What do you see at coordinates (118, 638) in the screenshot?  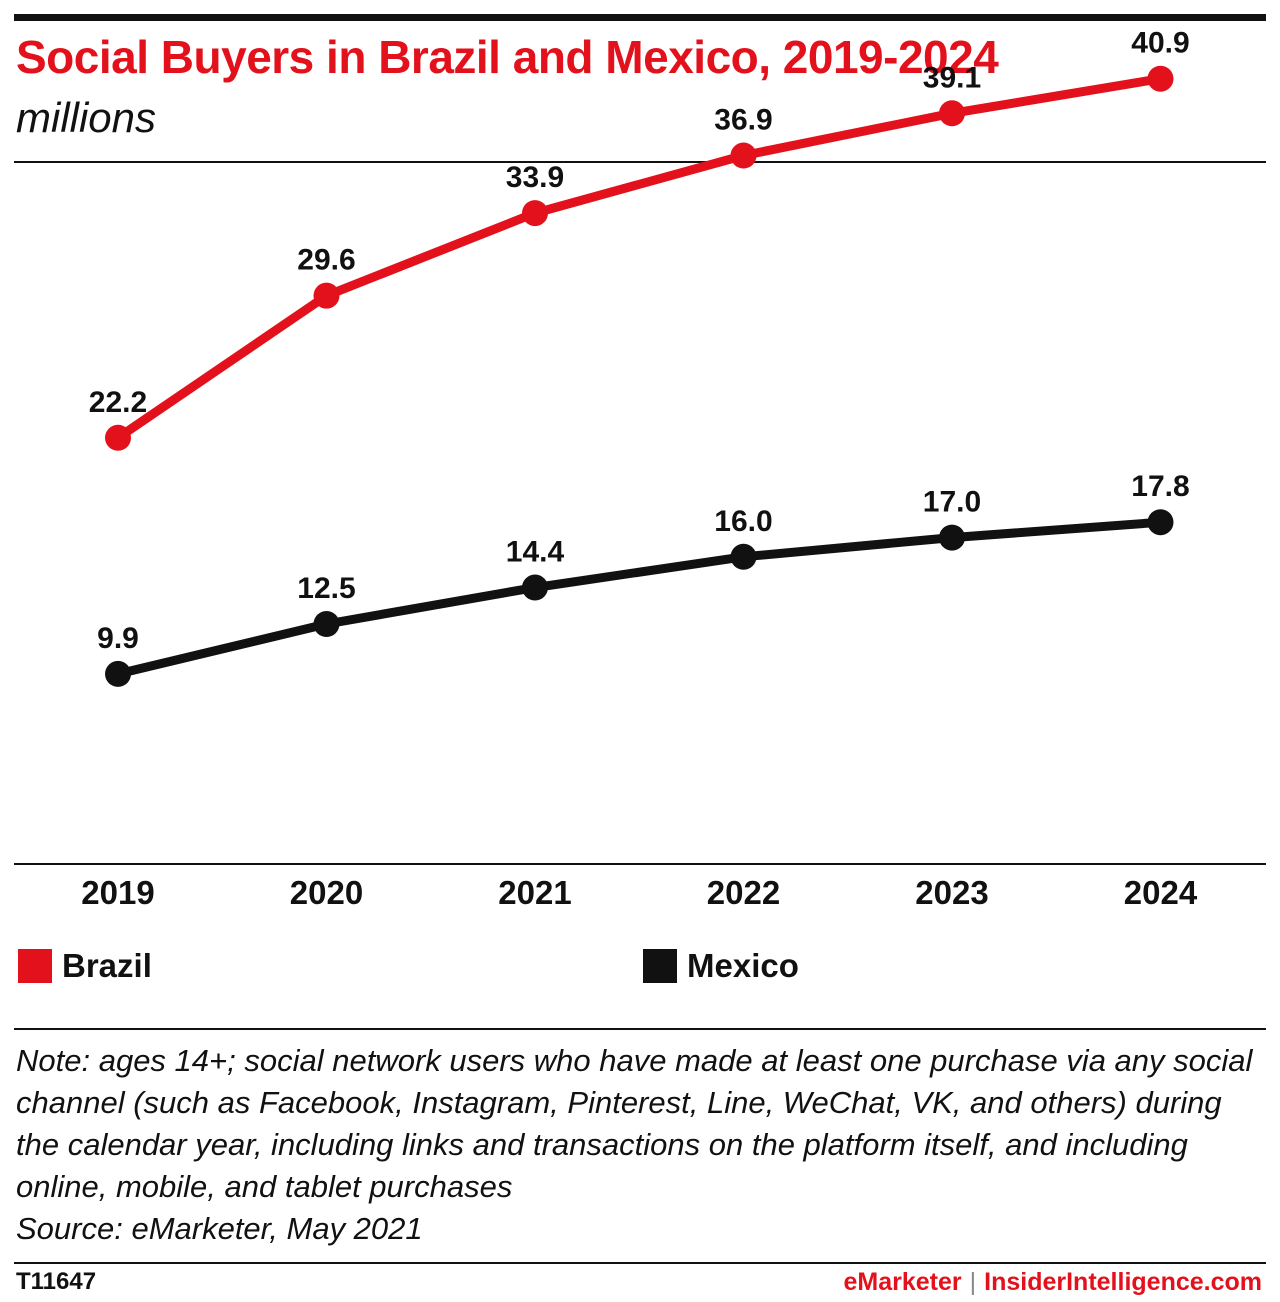 I see `data-label-mexico: 9.9` at bounding box center [118, 638].